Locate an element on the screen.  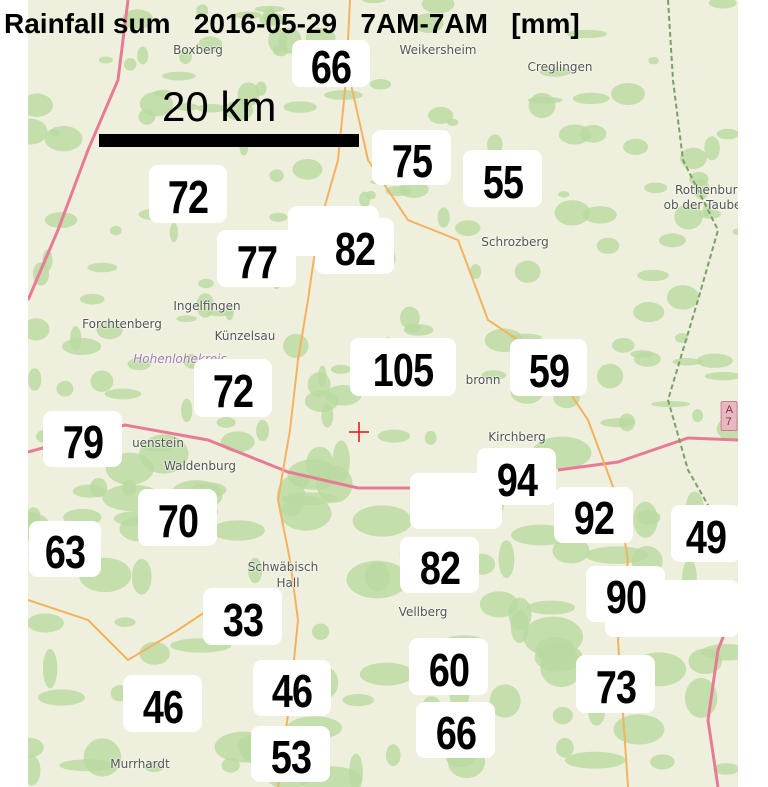
scale-bar-label: 20 km is located at coordinates (219, 106).